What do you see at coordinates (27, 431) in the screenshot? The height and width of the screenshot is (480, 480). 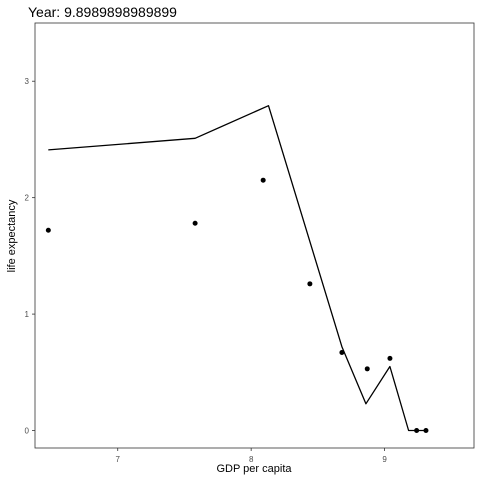 I see `y-tick-label: 0` at bounding box center [27, 431].